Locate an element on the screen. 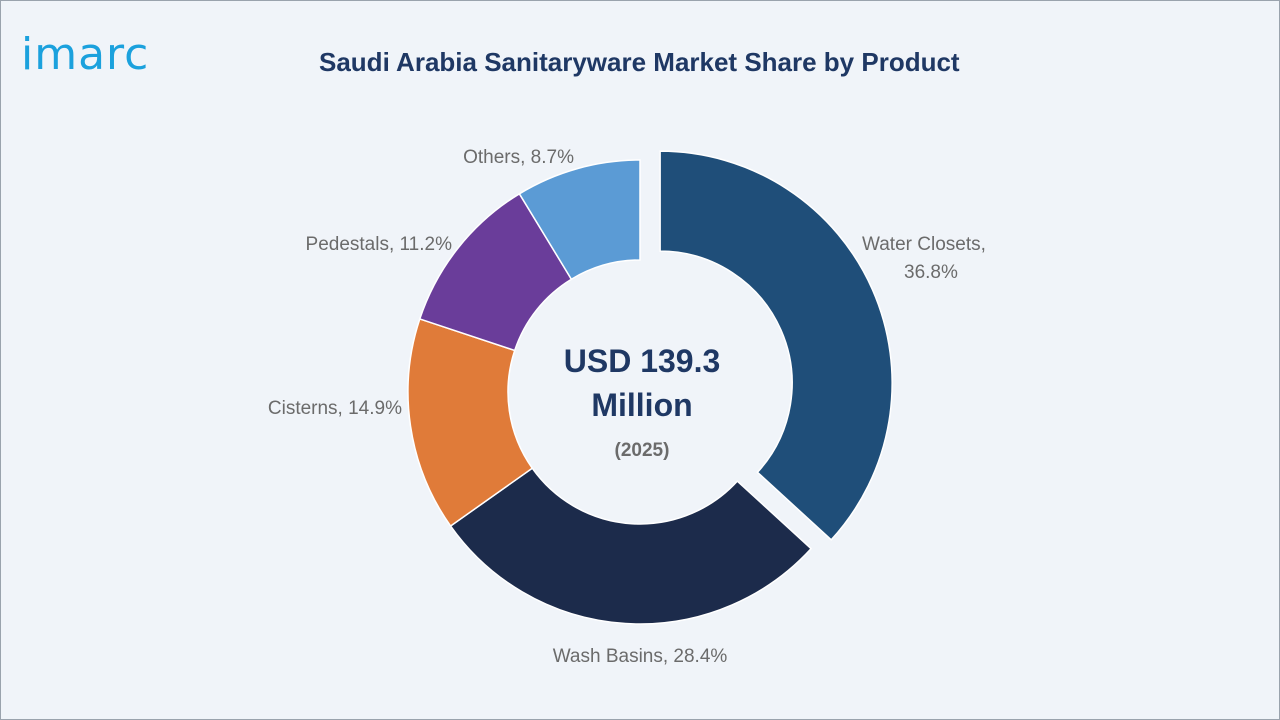 This screenshot has height=720, width=1280. slice-cisterns is located at coordinates (470, 422).